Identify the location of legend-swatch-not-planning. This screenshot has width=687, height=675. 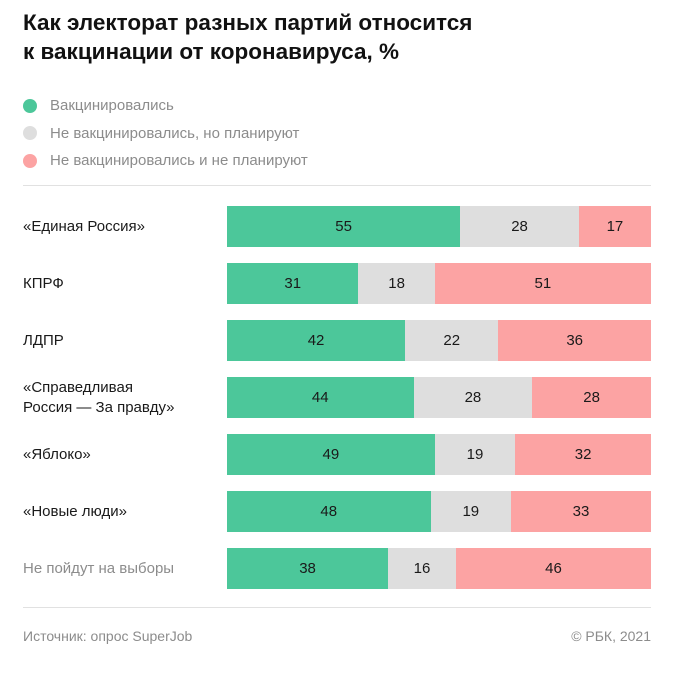
(30, 160).